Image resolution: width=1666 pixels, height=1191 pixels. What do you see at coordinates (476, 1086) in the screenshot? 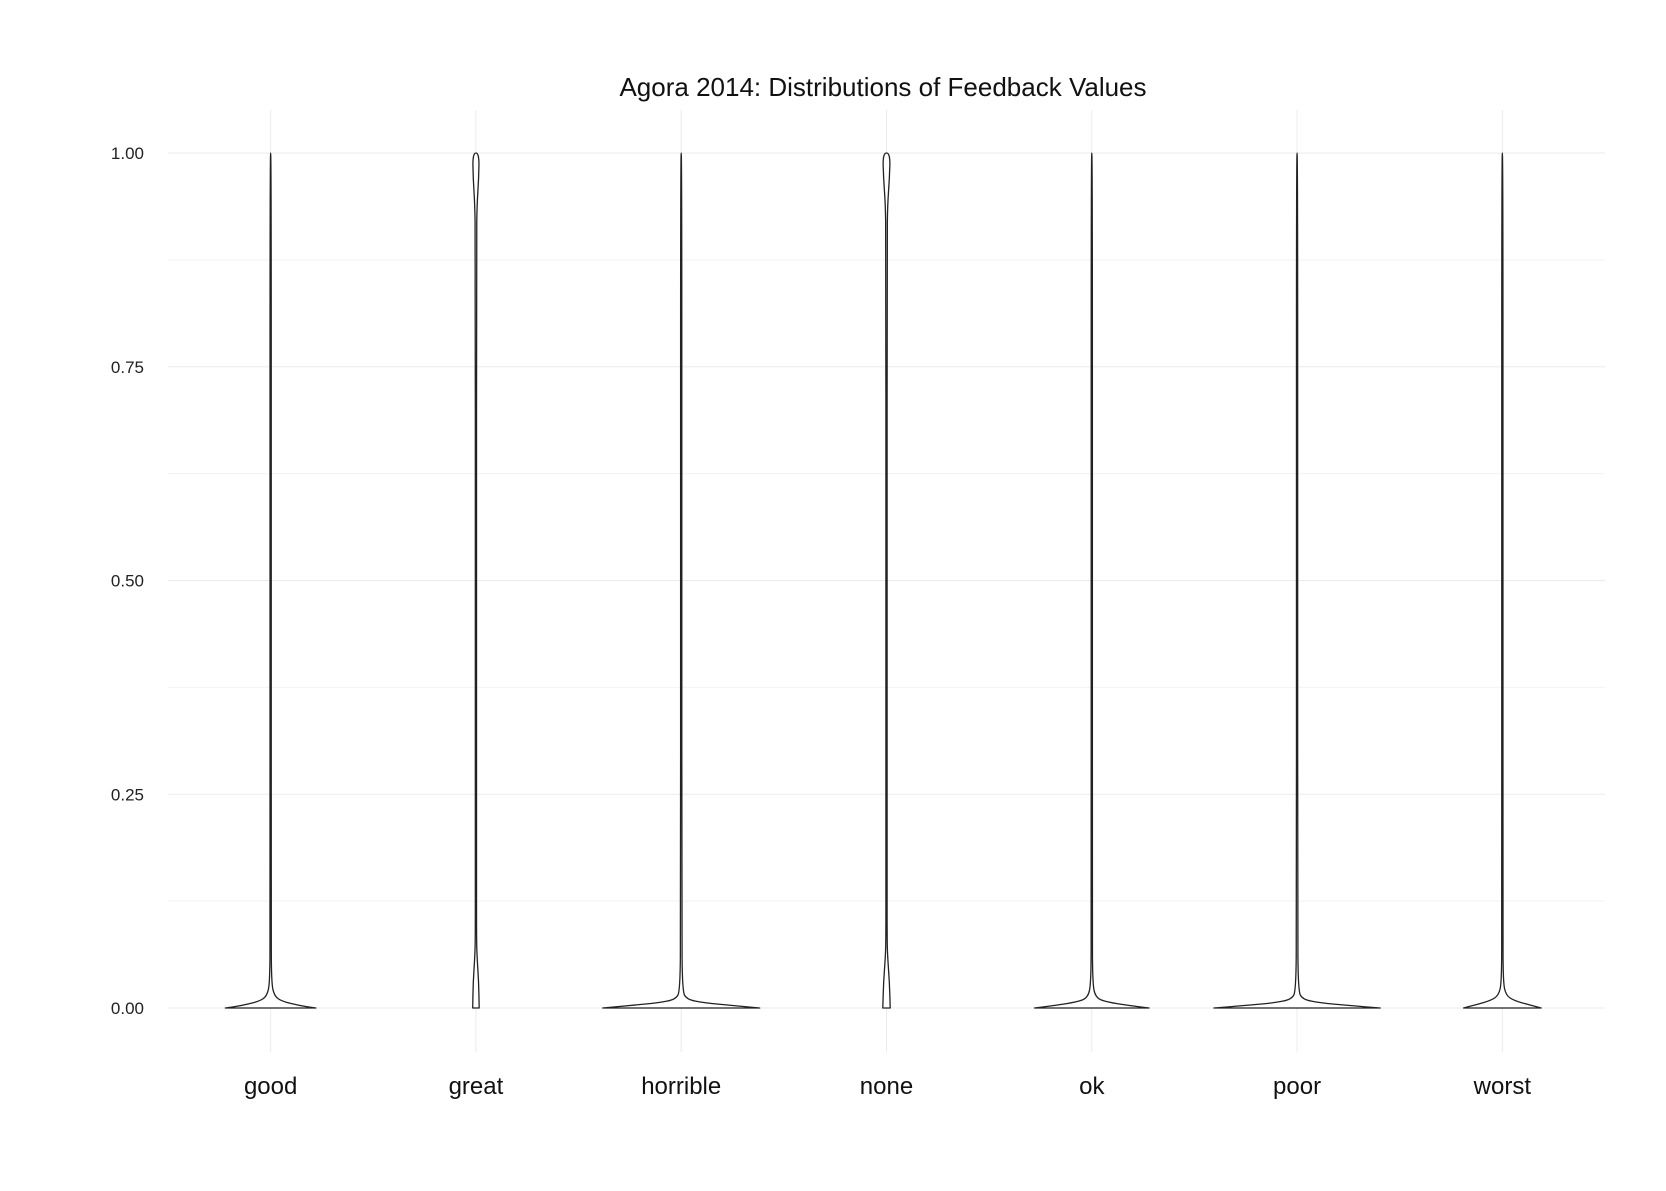
I see `x-tick-label: great` at bounding box center [476, 1086].